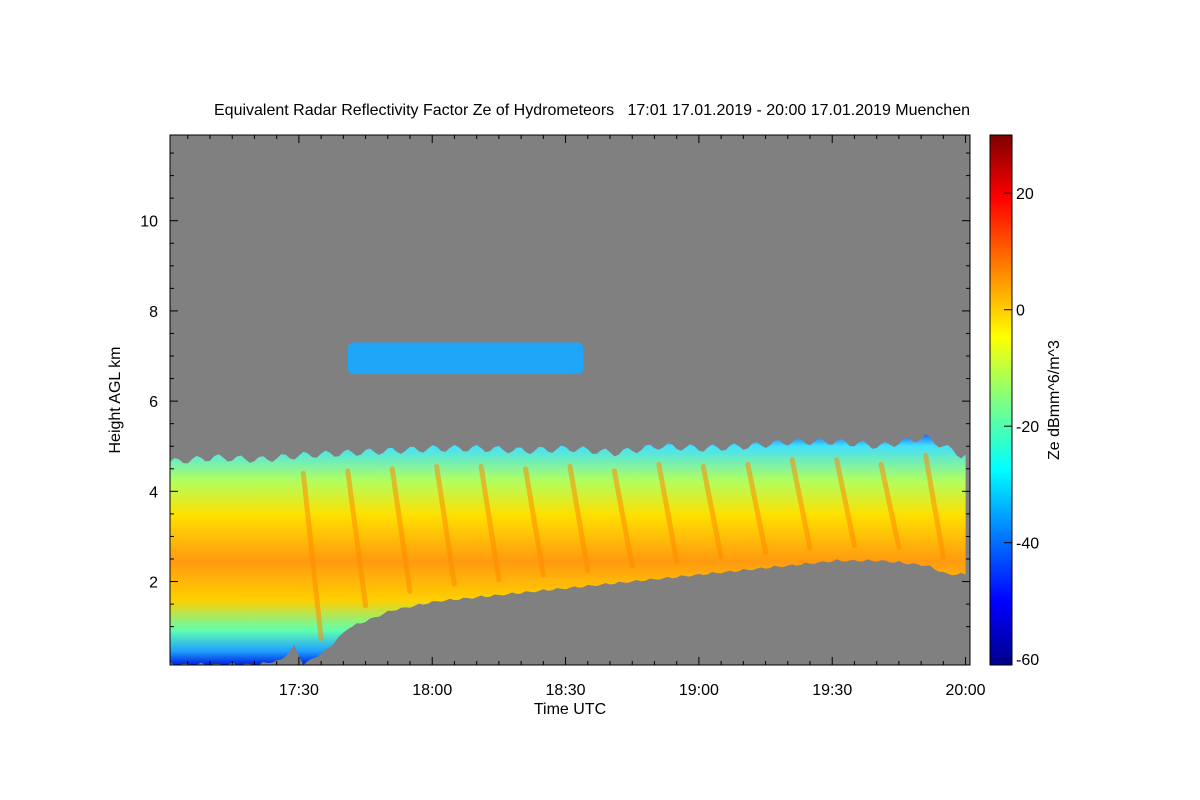 This screenshot has height=800, width=1200. Describe the element at coordinates (153, 402) in the screenshot. I see `y-tick-label: 6` at that location.